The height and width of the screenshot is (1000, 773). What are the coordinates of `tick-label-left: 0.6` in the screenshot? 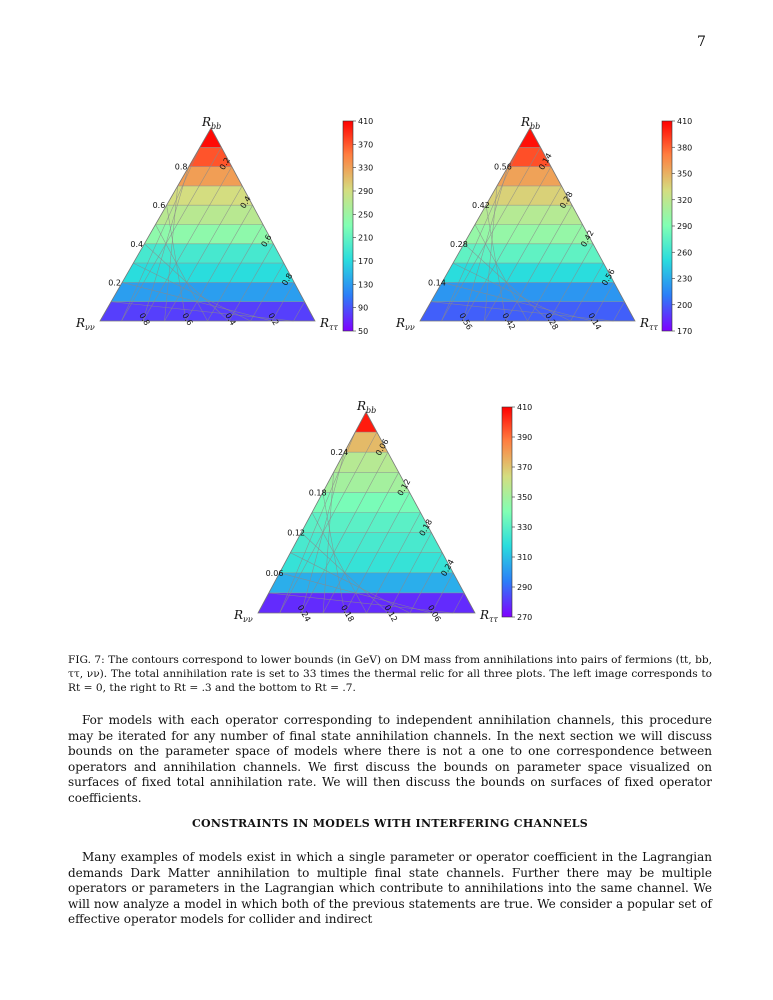 It's located at (159, 205).